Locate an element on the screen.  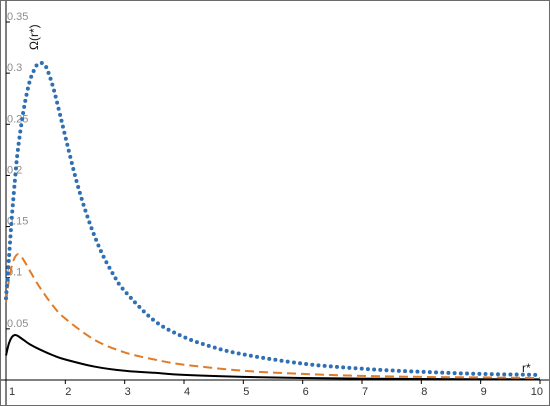
x-tick-label: 2 is located at coordinates (68, 392).